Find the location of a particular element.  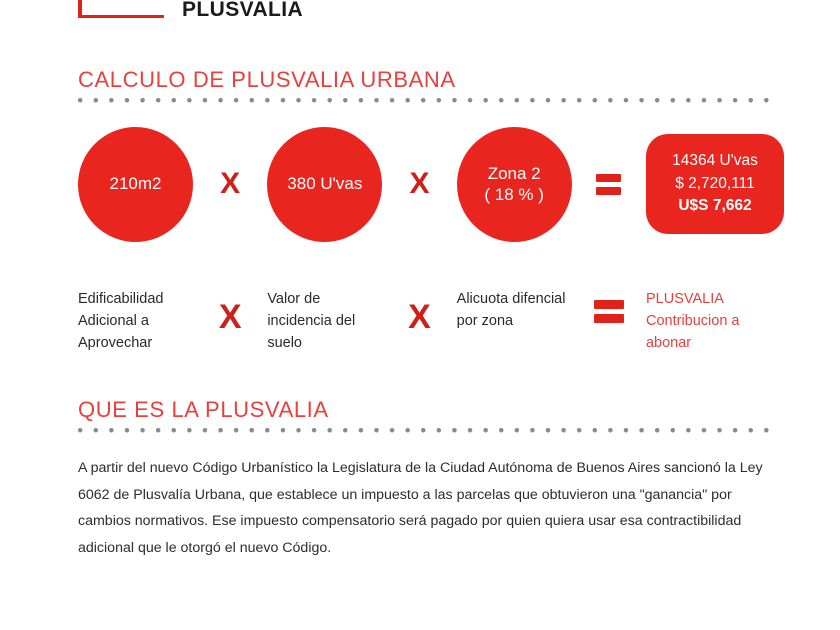

label-result: PLUSVALIA Contribucion a abonar is located at coordinates (692, 321).